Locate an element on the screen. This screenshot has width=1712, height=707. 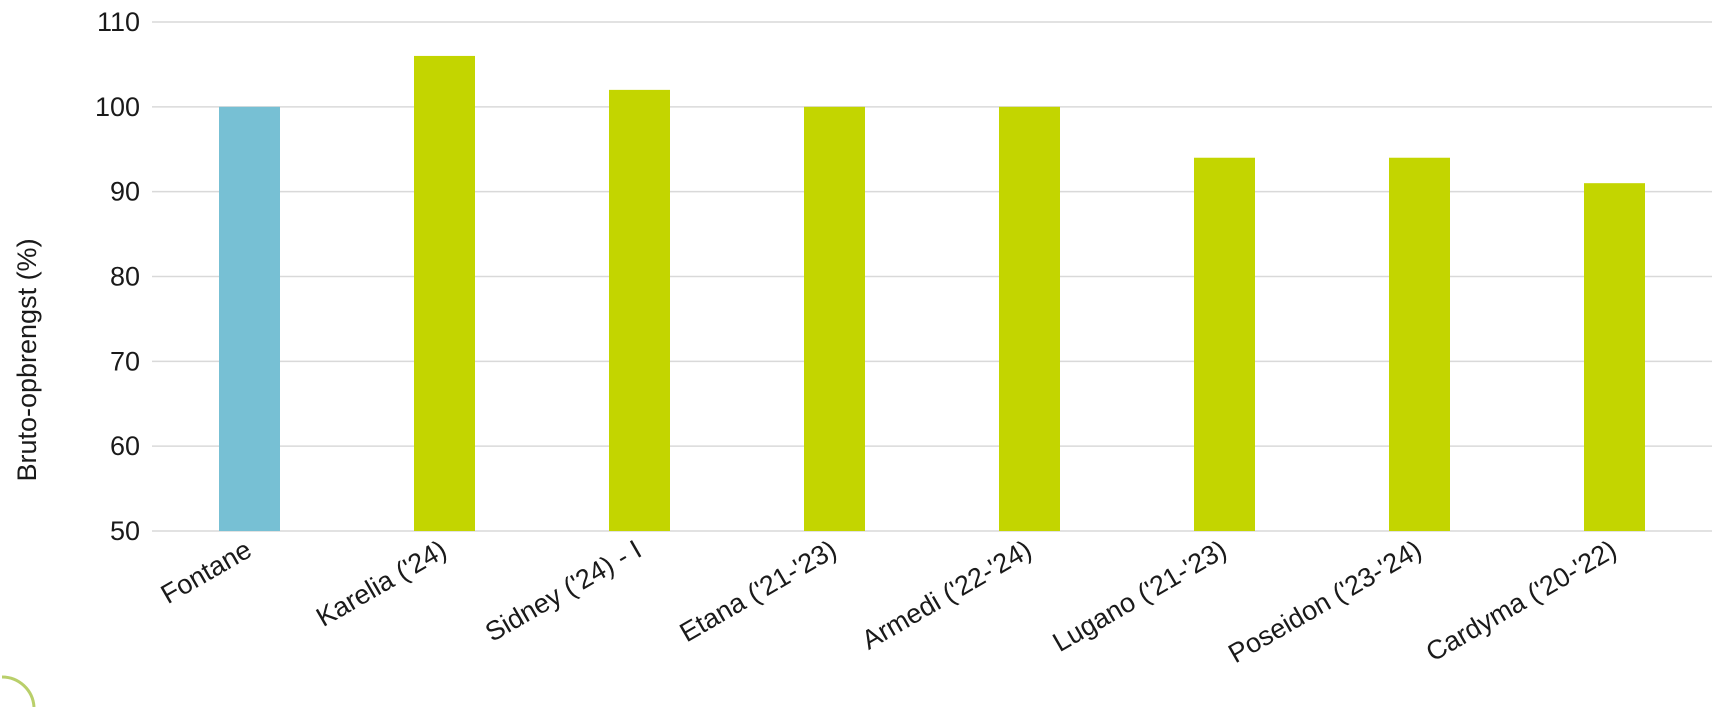
x-category-label: Armedi ('22-'24) is located at coordinates (947, 594).